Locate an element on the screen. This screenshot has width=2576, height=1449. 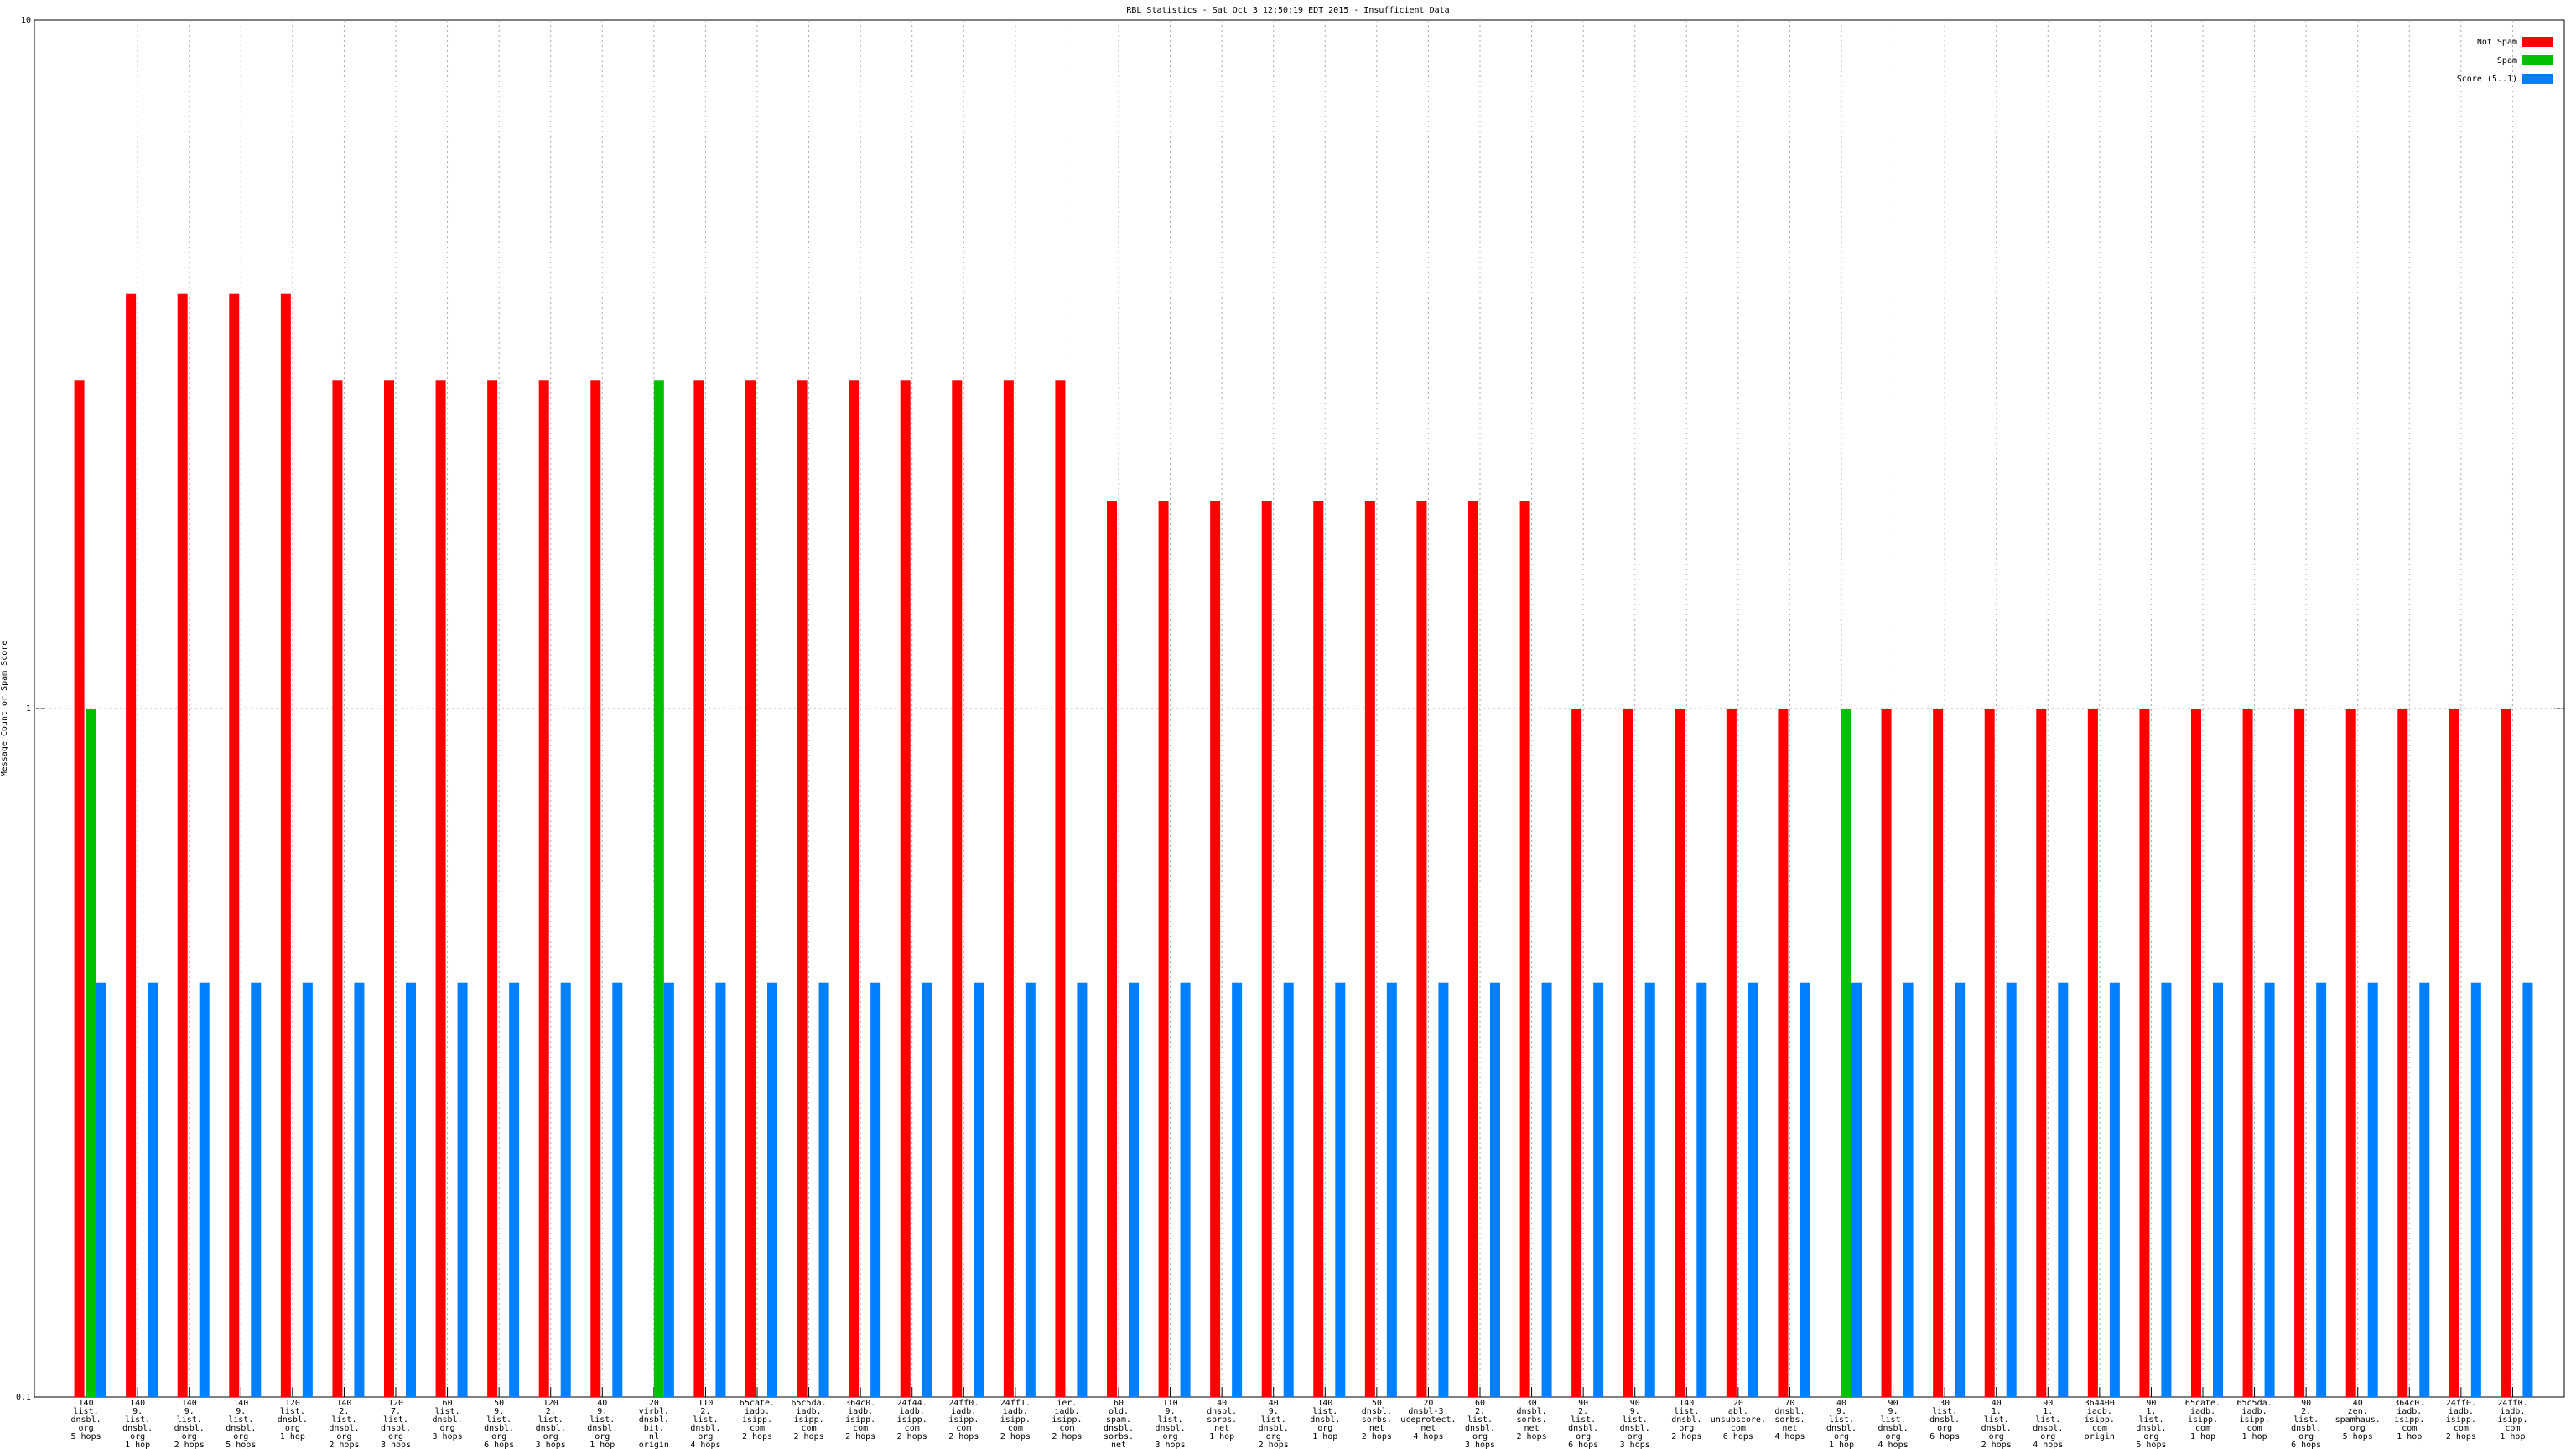
x-tick-label: 65cate. is located at coordinates (2202, 1403).